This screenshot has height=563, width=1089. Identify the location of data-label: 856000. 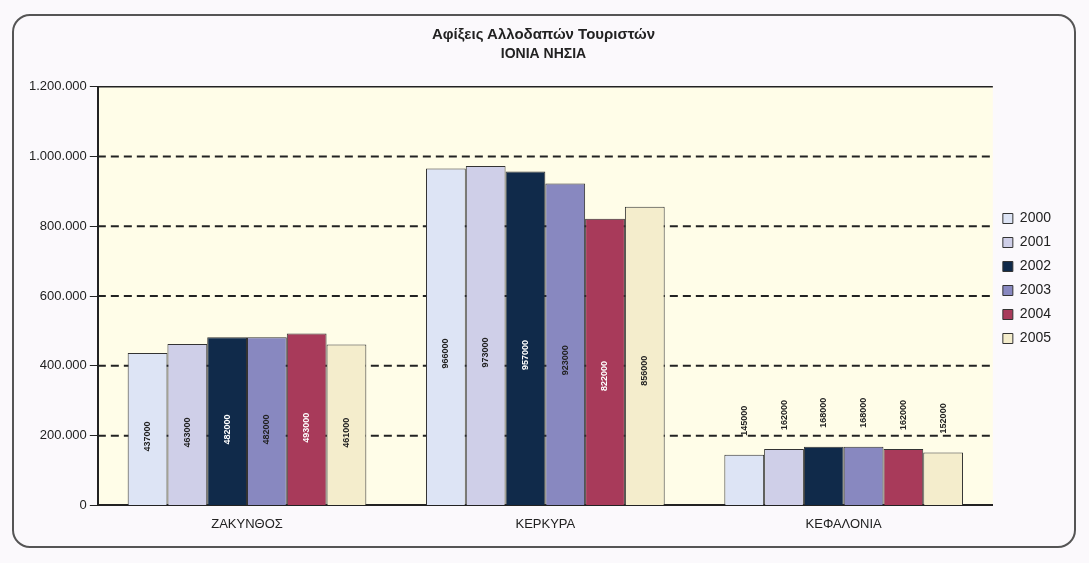
(644, 370).